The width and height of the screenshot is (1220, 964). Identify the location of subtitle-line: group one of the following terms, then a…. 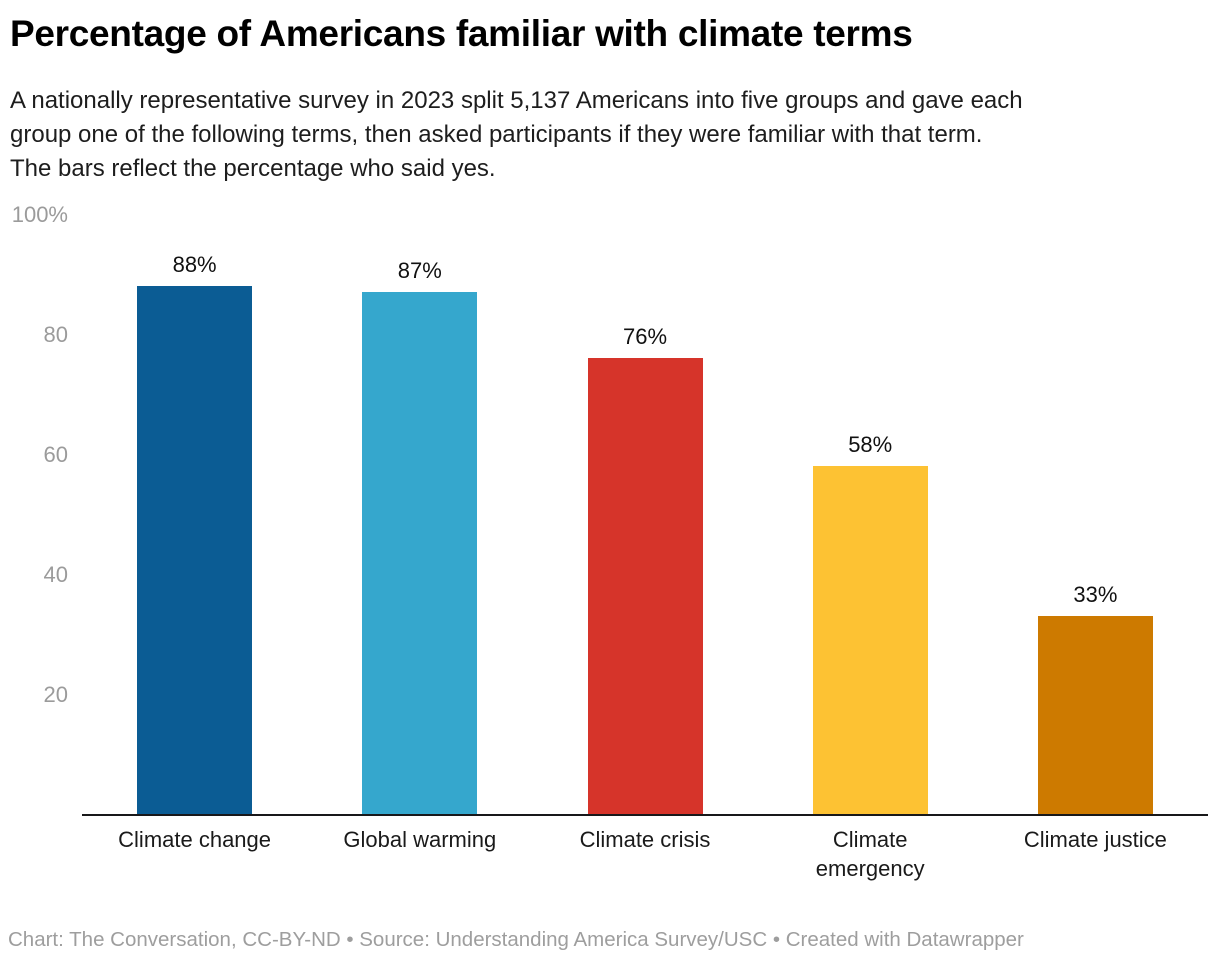
(496, 134).